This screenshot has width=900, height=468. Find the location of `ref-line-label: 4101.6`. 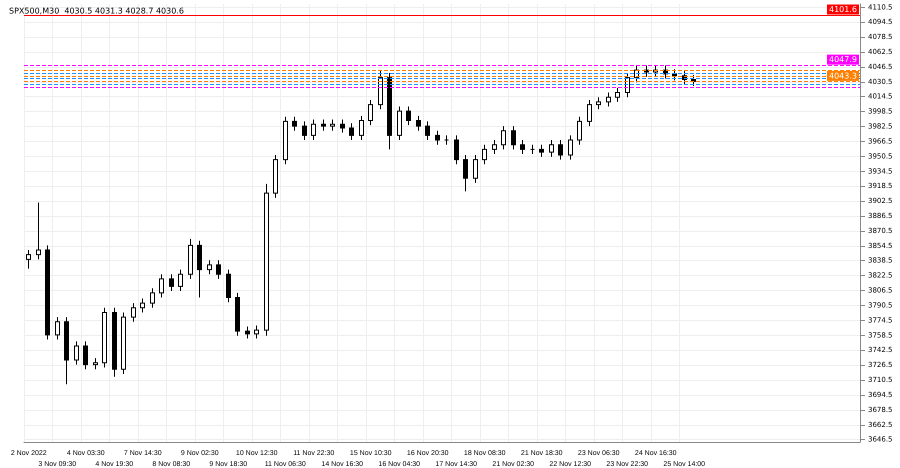

ref-line-label: 4101.6 is located at coordinates (843, 9).